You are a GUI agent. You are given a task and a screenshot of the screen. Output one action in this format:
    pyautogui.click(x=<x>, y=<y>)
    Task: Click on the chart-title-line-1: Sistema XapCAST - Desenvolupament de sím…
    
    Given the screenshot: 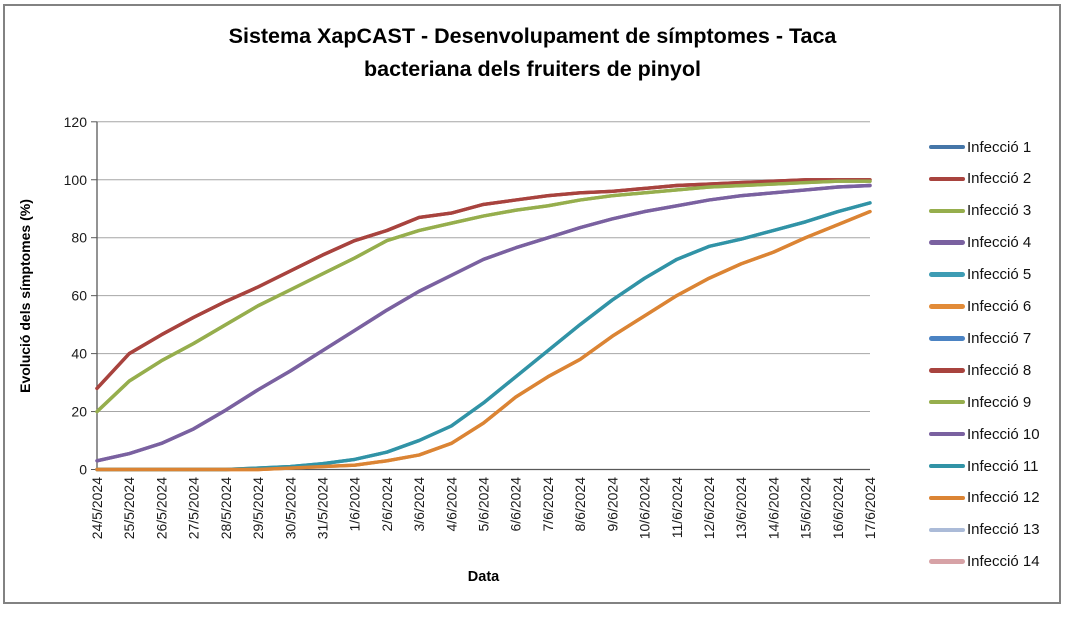 What is the action you would take?
    pyautogui.click(x=532, y=36)
    